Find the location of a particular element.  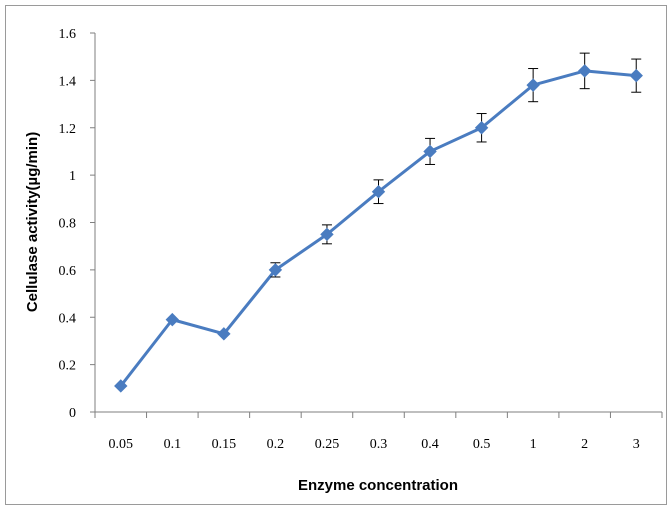

y-tick-label: 0.8 is located at coordinates (68, 224).